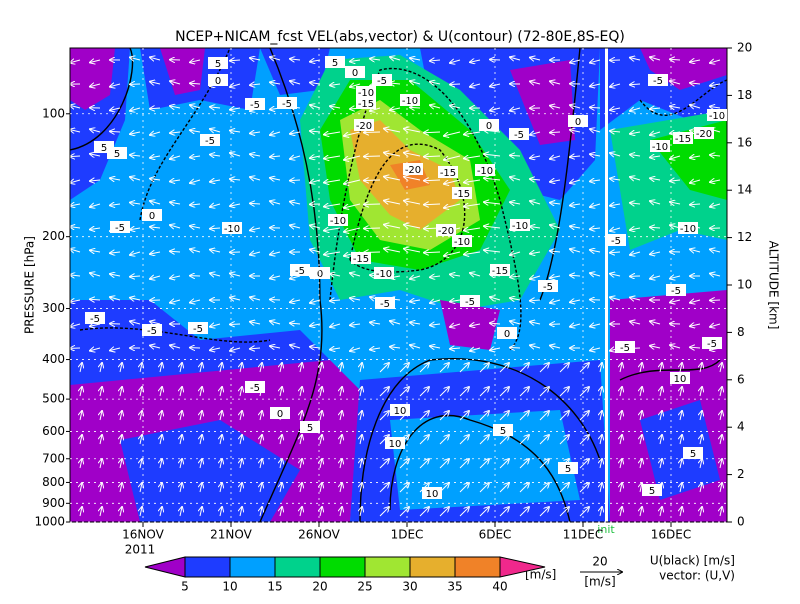  I want to click on colorbar-label: 30, so click(409, 587).